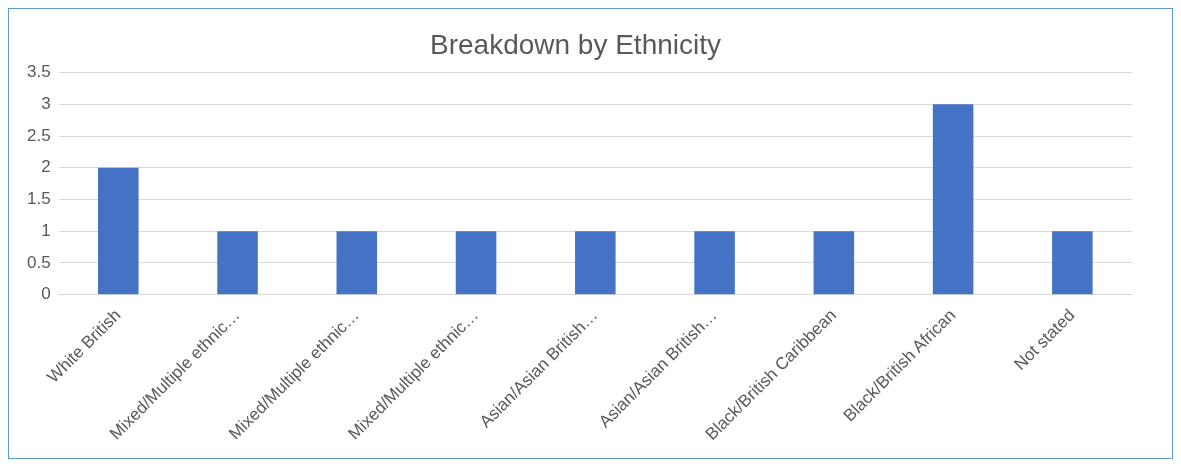 This screenshot has height=467, width=1181. I want to click on chart-title: Breakdown by Ethnicity, so click(575, 44).